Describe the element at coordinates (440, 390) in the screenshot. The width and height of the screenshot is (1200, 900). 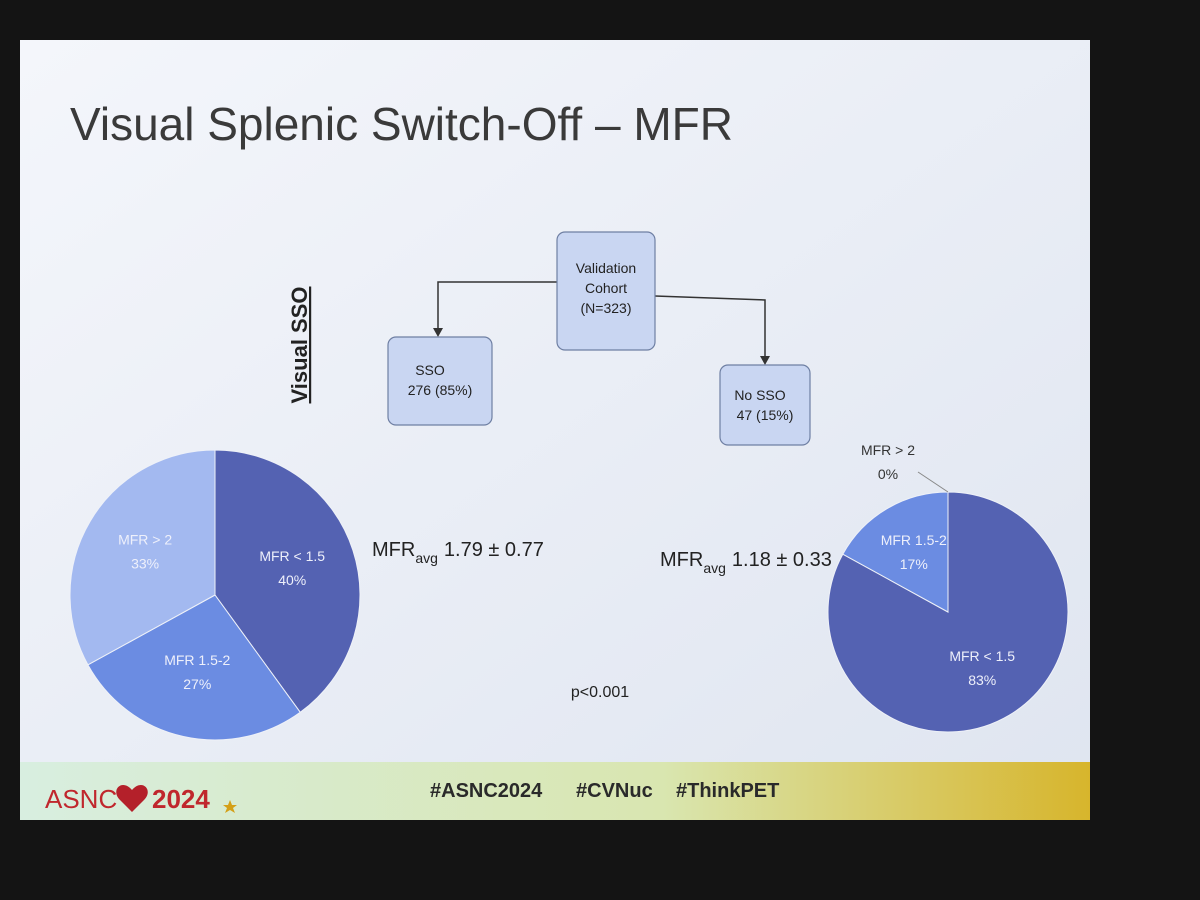
I see `node-text: 276 (85%)` at that location.